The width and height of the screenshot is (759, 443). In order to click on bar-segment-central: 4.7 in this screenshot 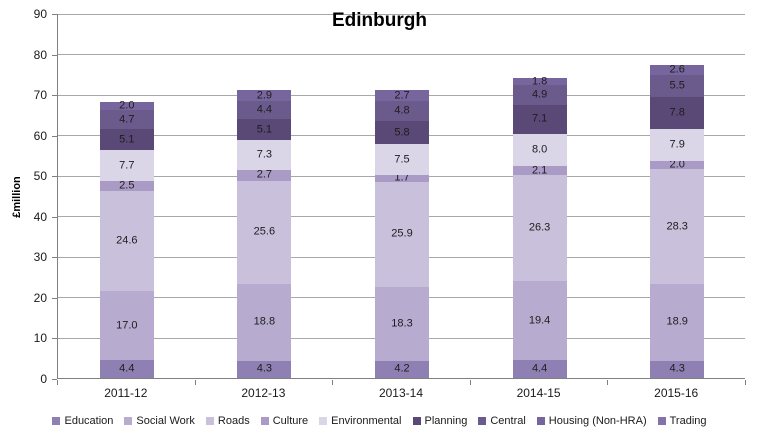, I will do `click(126, 120)`.